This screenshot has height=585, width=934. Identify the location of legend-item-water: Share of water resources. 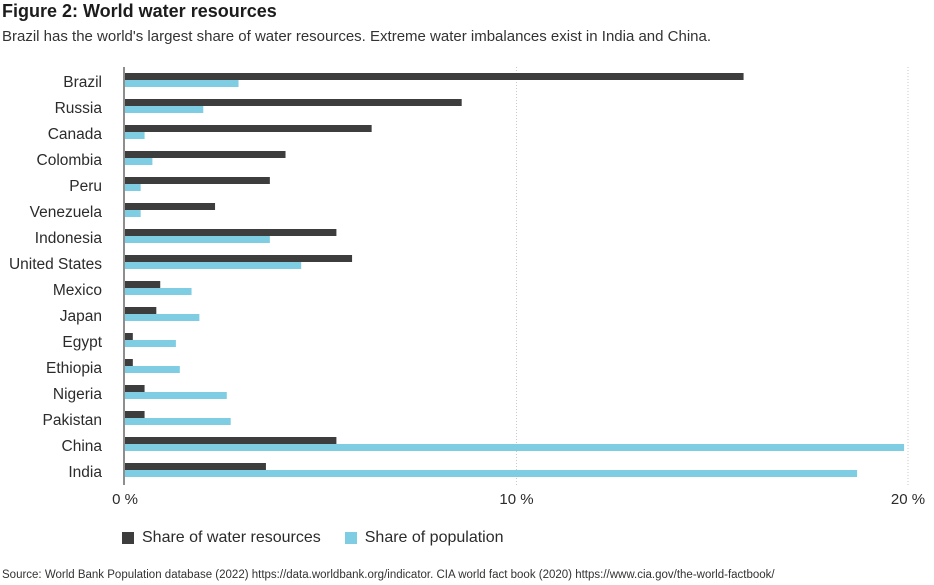
(221, 538).